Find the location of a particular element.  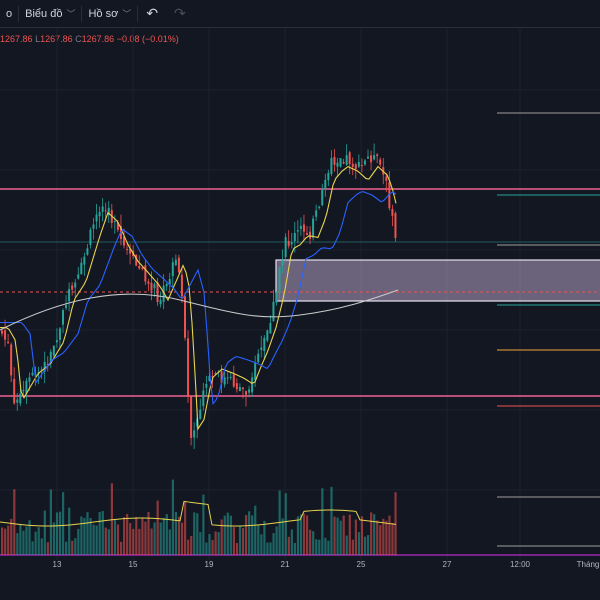

x-tick-label: 12:00 is located at coordinates (520, 564).